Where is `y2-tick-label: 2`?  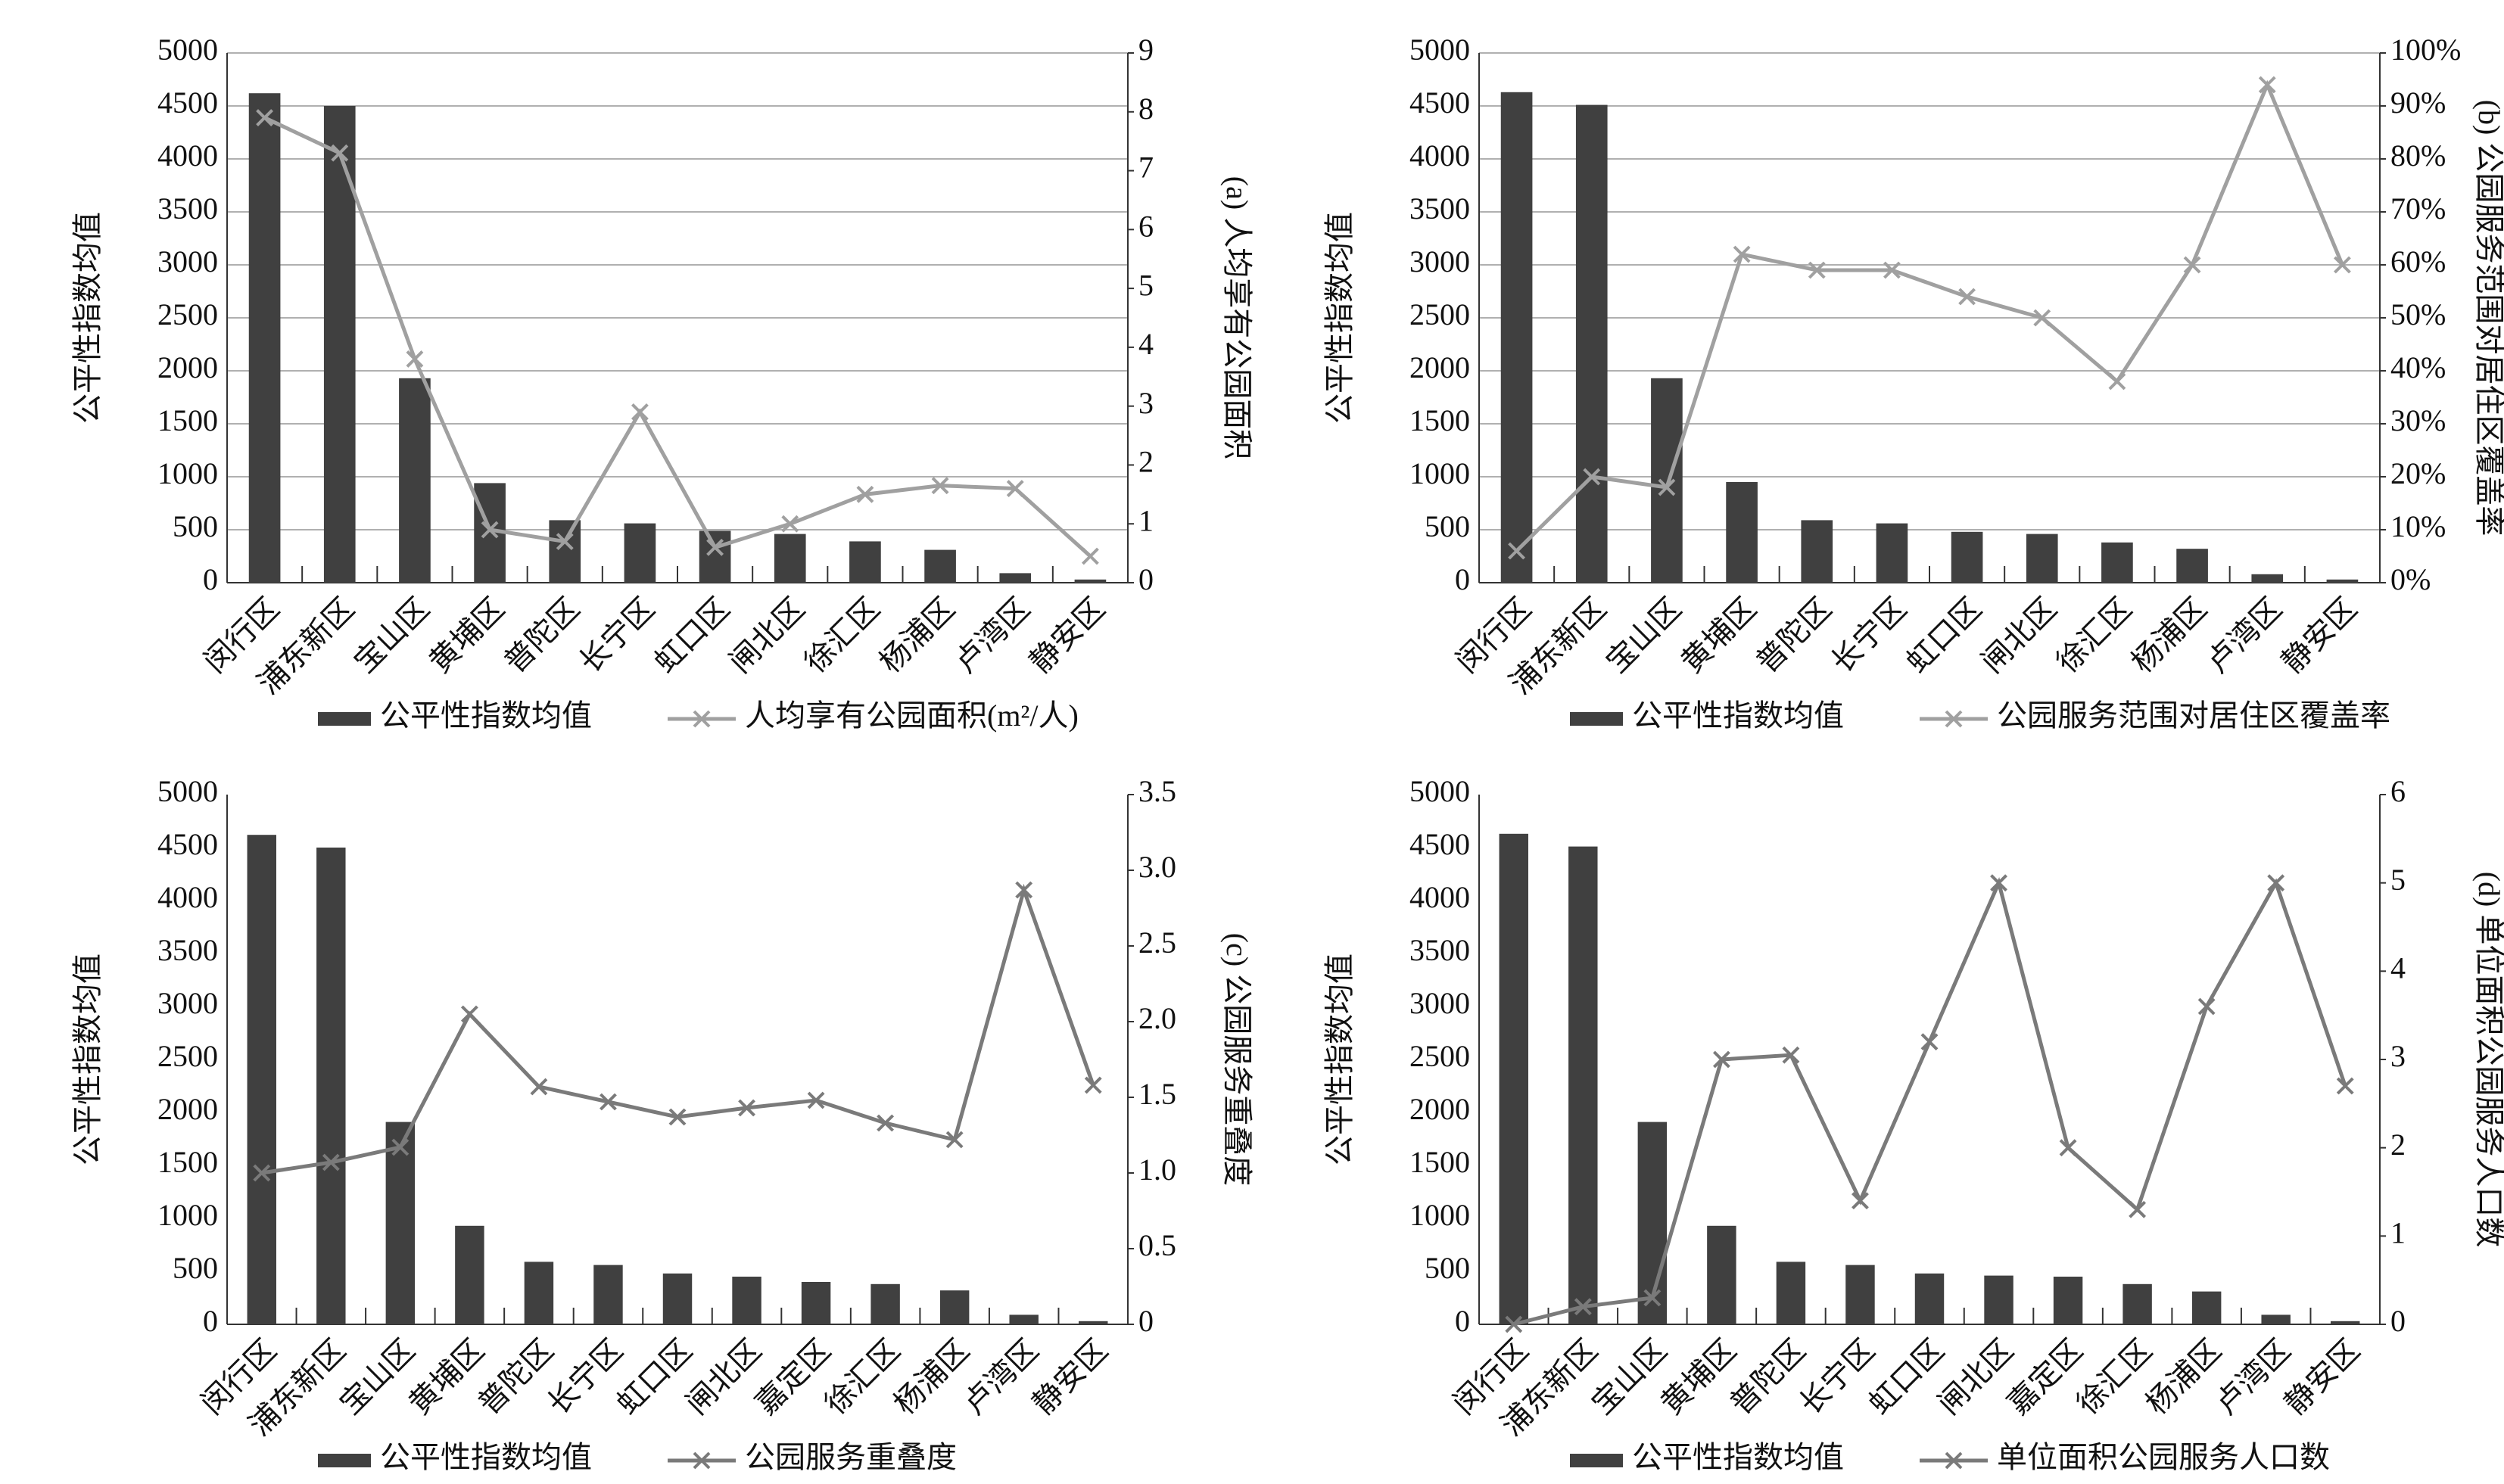 y2-tick-label: 2 is located at coordinates (1146, 462).